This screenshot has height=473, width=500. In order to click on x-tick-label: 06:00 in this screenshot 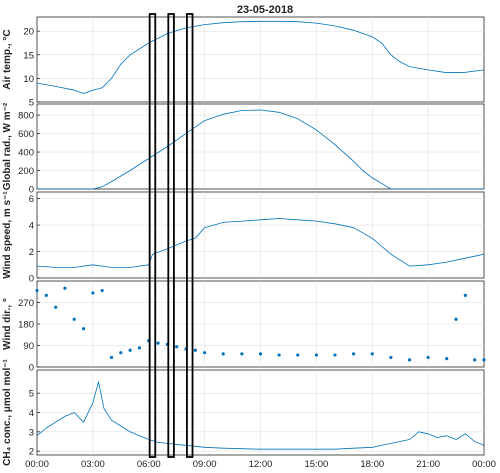, I will do `click(149, 464)`.